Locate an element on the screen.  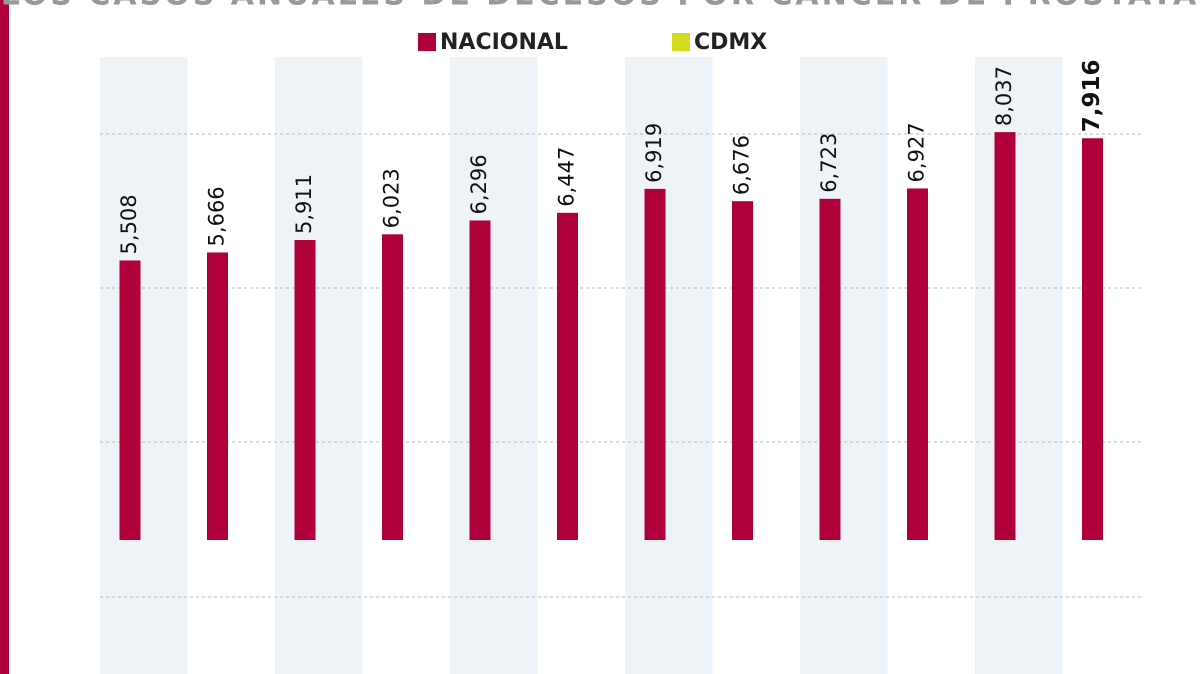
value-label: 6,927 is located at coordinates (917, 152).